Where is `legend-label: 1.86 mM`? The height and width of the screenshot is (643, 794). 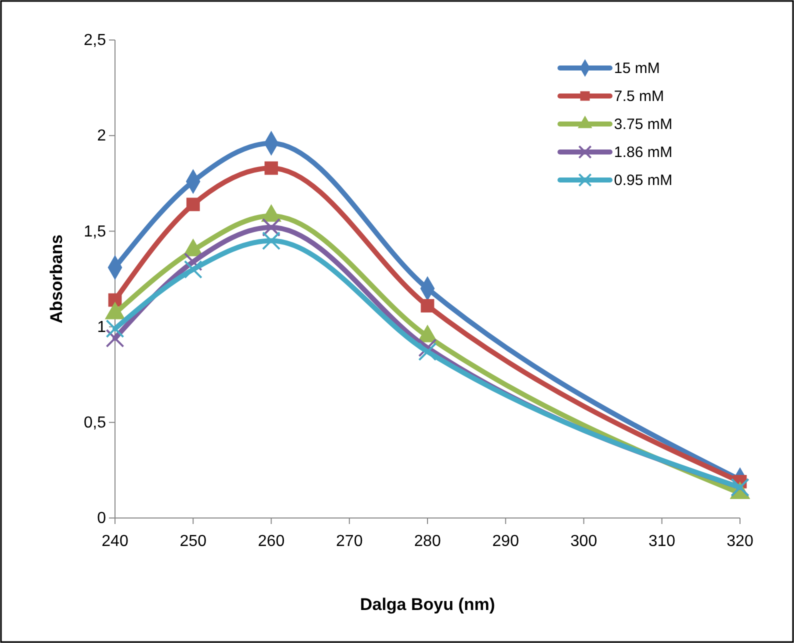
legend-label: 1.86 mM is located at coordinates (643, 152).